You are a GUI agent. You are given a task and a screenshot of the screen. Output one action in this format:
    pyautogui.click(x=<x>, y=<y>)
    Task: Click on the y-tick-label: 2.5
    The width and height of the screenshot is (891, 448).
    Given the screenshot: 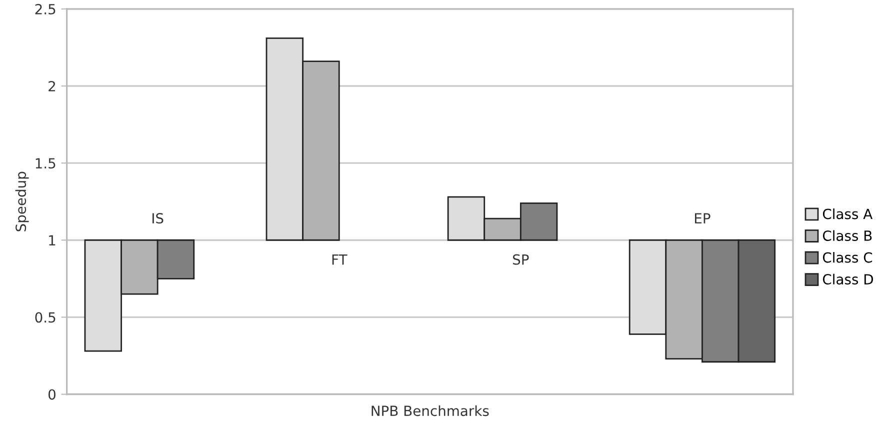 What is the action you would take?
    pyautogui.click(x=45, y=9)
    